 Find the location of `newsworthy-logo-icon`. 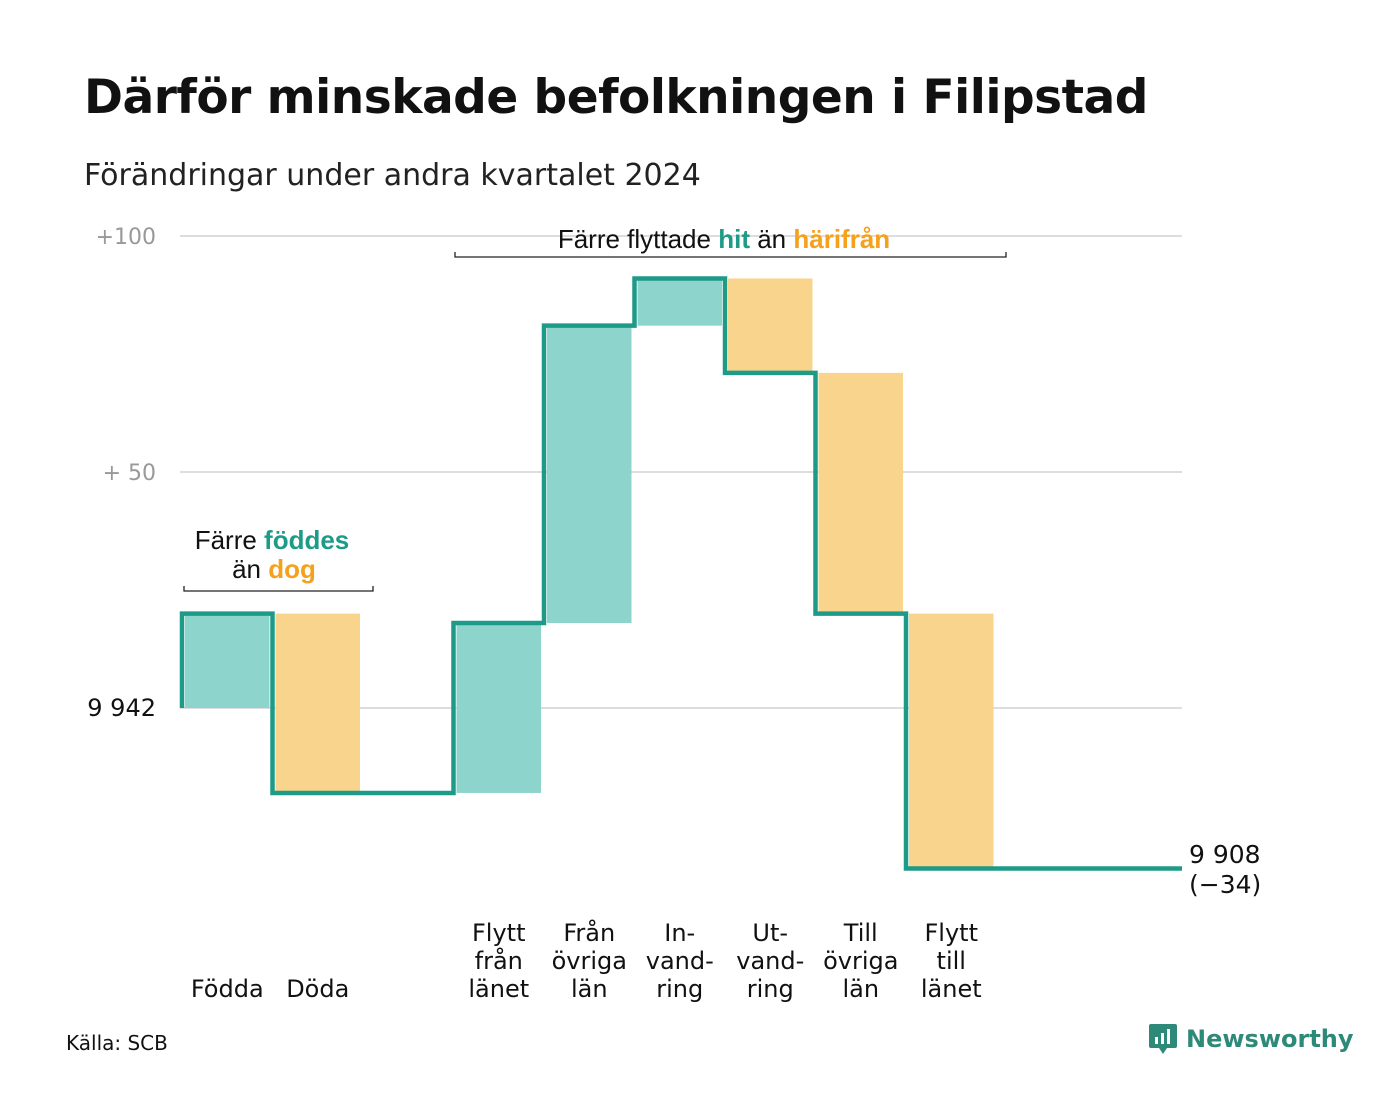

newsworthy-logo-icon is located at coordinates (1163, 1039).